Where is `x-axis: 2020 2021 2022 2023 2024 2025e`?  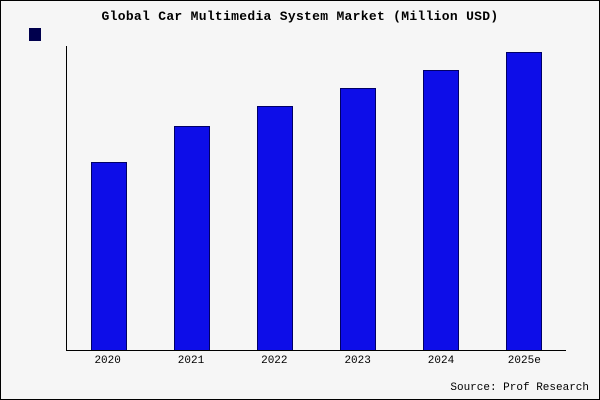
x-axis: 2020 2021 2022 2023 2024 2025e is located at coordinates (316, 361).